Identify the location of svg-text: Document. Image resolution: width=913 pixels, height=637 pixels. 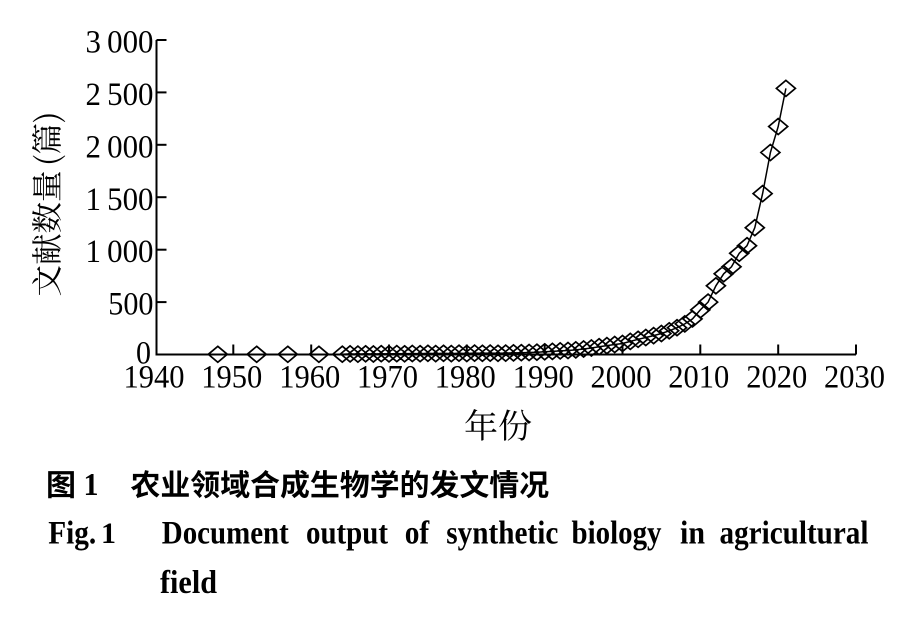
(225, 534).